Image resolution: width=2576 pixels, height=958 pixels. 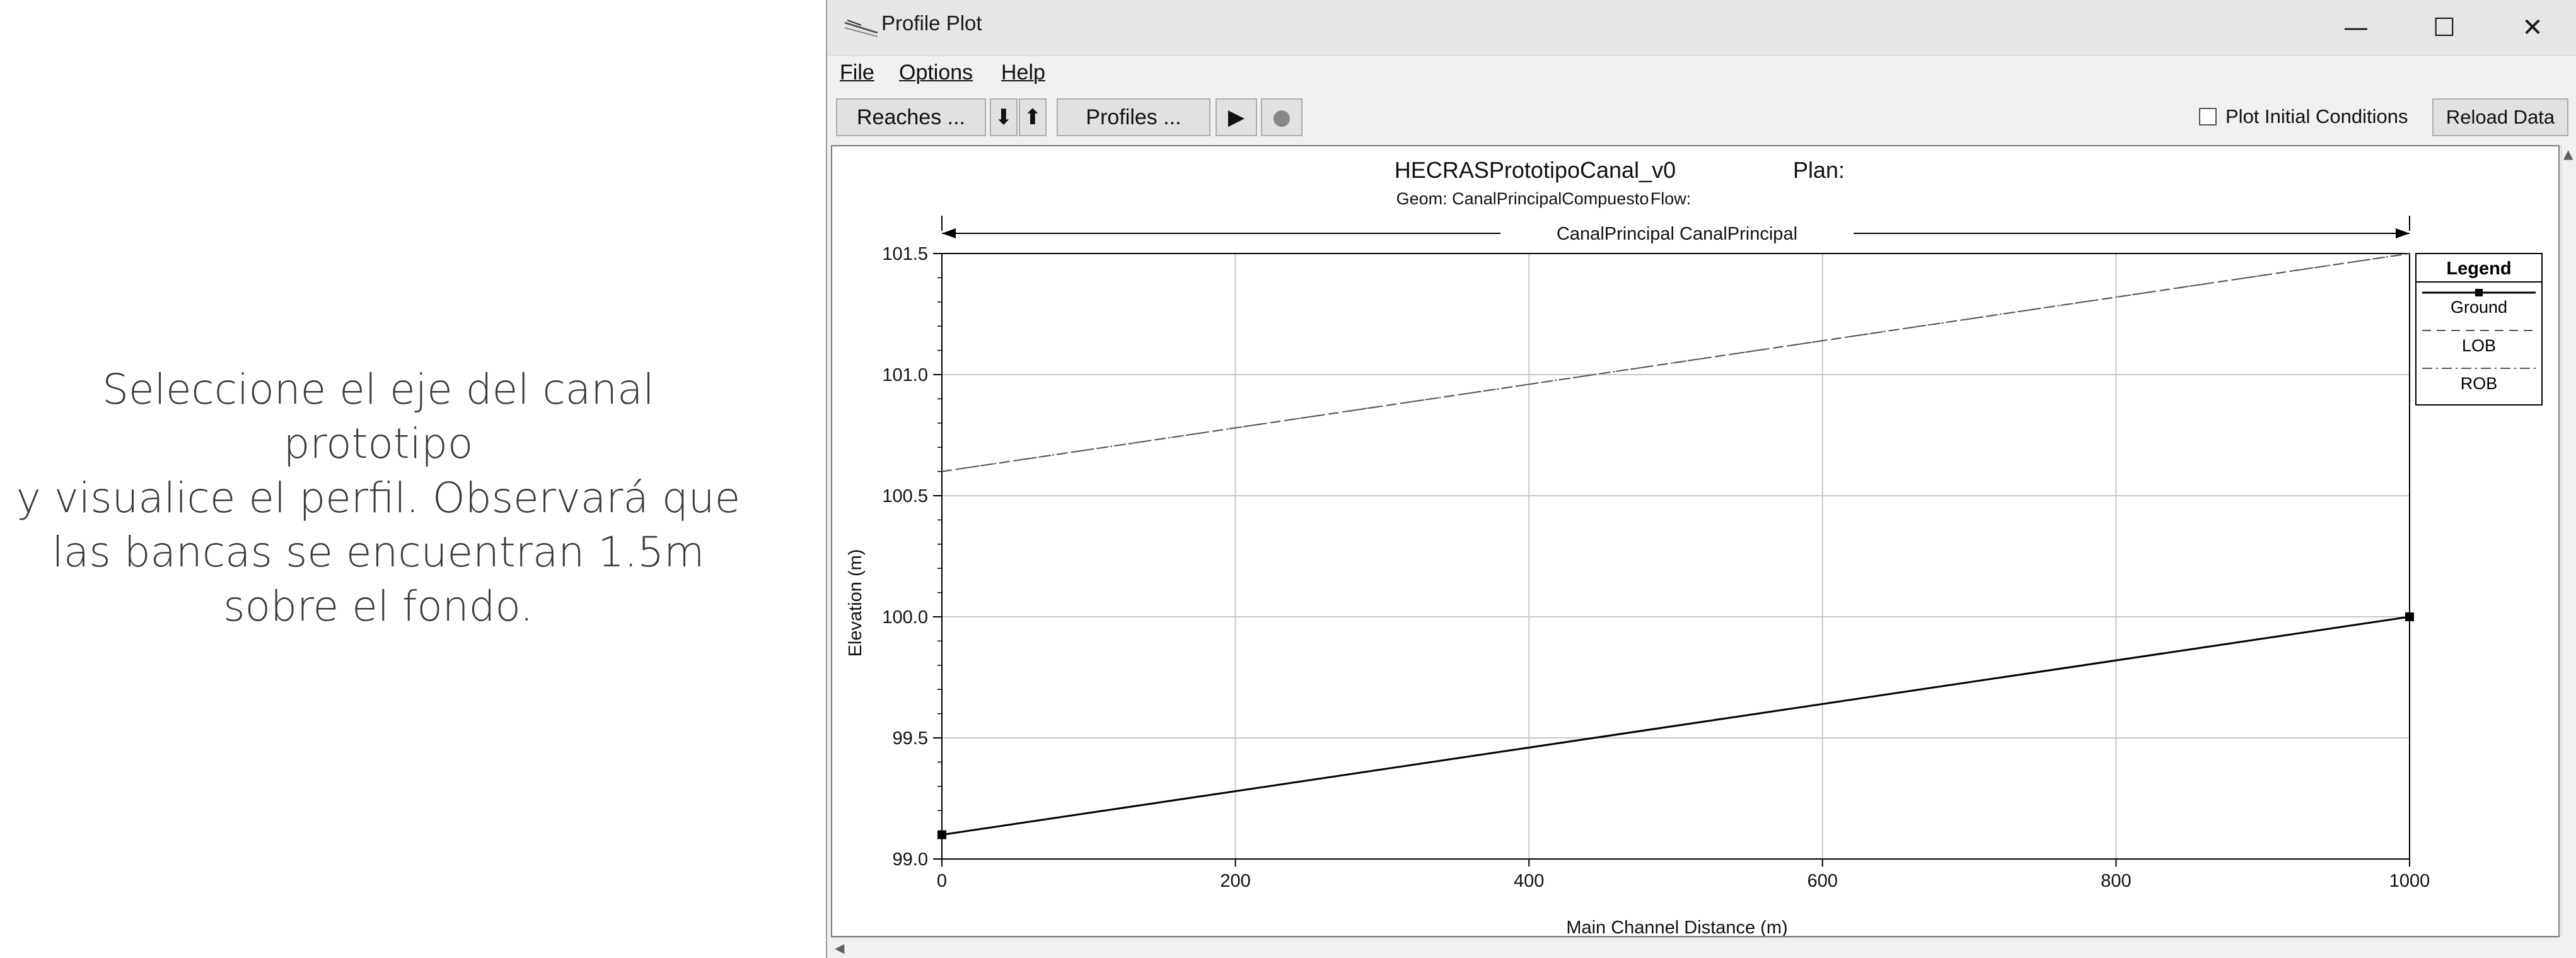 I want to click on close-icon: ✕, so click(x=2532, y=27).